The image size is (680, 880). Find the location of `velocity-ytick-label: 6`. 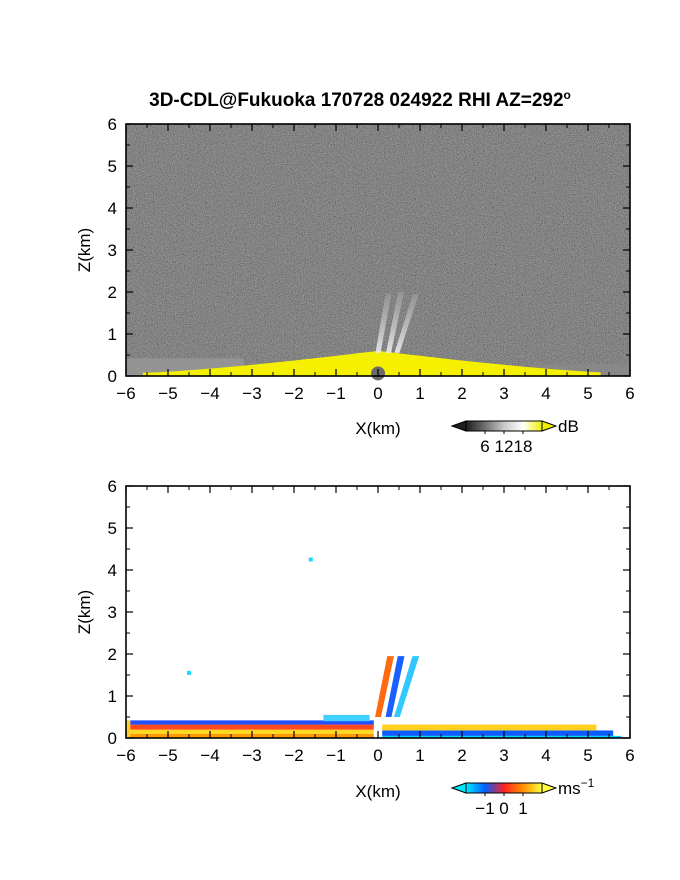

velocity-ytick-label: 6 is located at coordinates (112, 486).